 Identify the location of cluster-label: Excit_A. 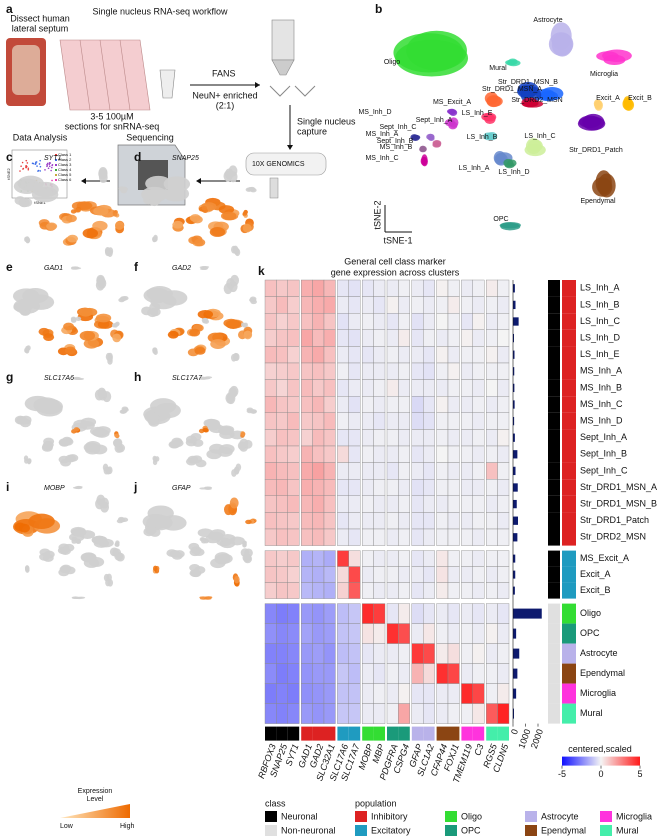
(608, 98).